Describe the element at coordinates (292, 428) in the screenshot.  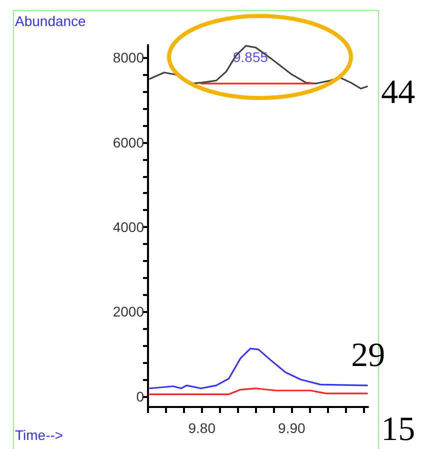
I see `x-tick-label: 9.90` at that location.